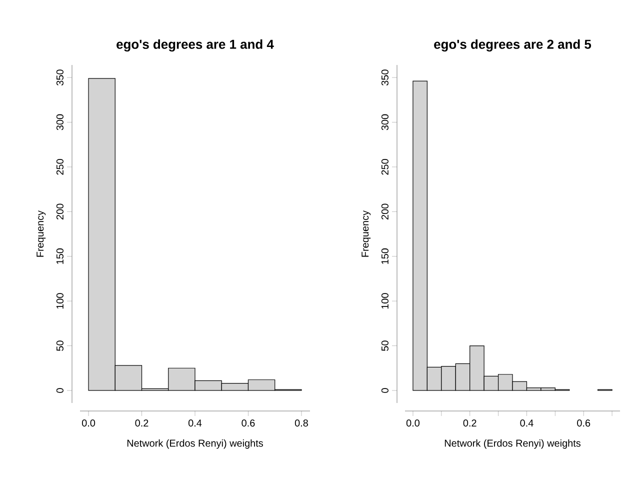 The width and height of the screenshot is (624, 480). What do you see at coordinates (195, 45) in the screenshot?
I see `chart-title: ego's degrees are 1 and 4` at bounding box center [195, 45].